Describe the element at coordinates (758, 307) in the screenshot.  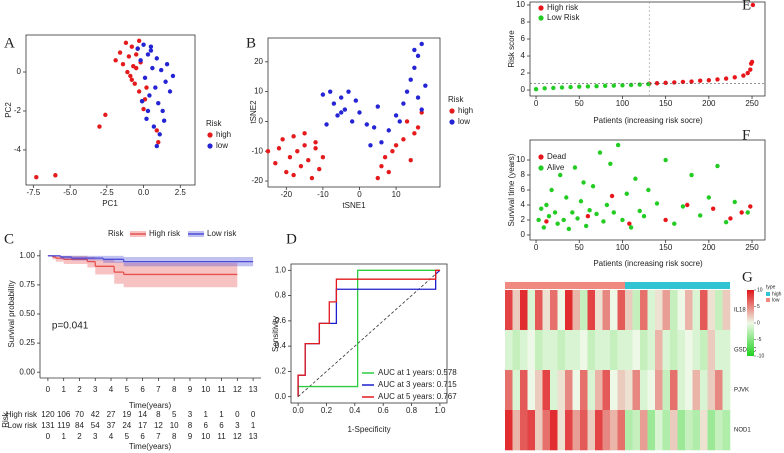
I see `colorbar-label: 5` at that location.